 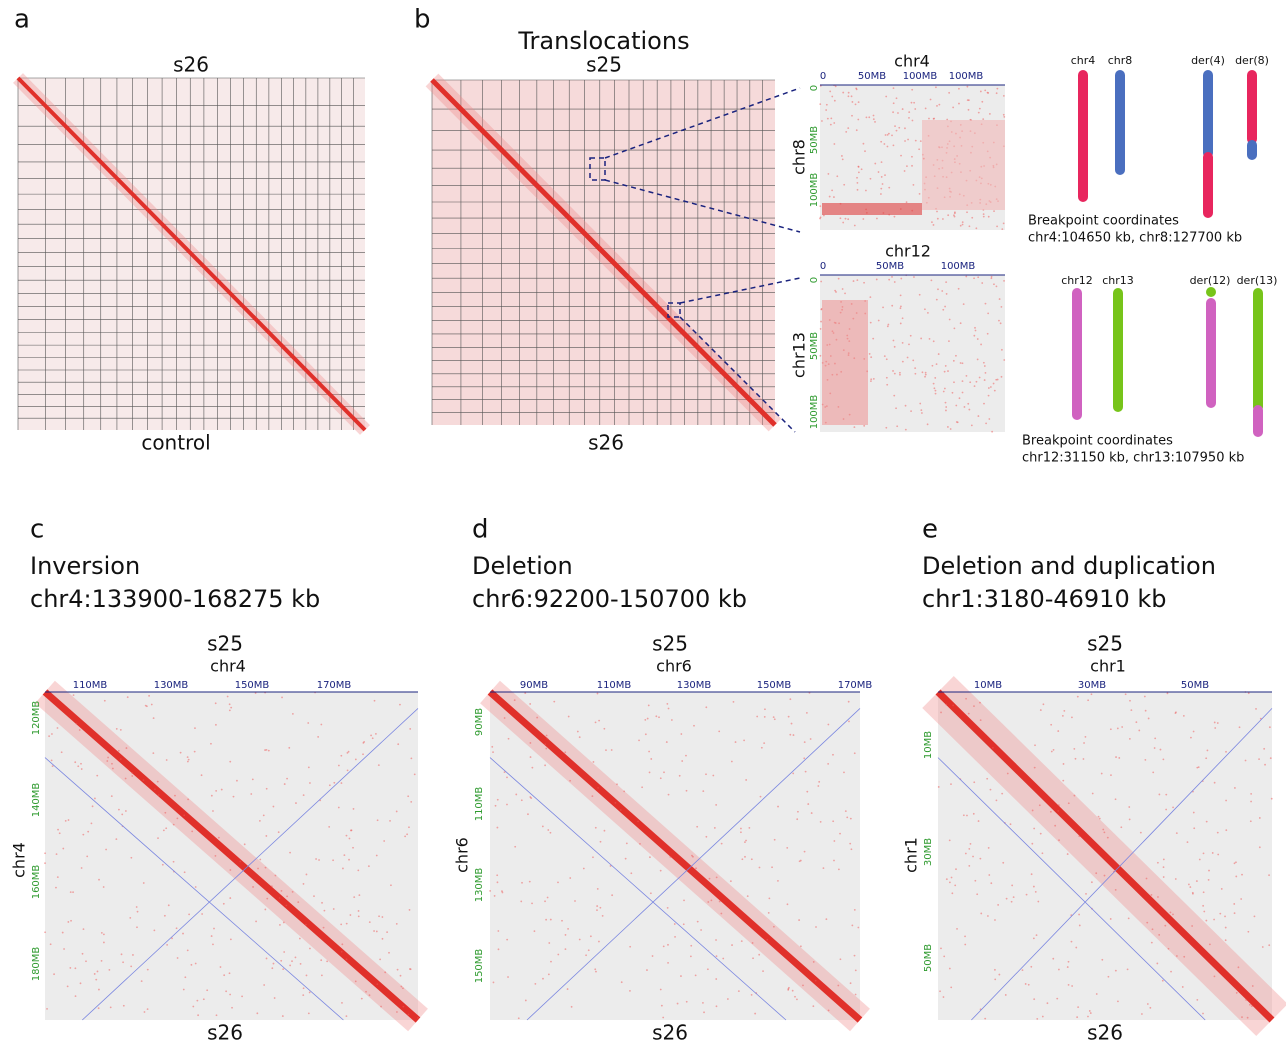 What do you see at coordinates (191, 254) in the screenshot?
I see `diagonal` at bounding box center [191, 254].